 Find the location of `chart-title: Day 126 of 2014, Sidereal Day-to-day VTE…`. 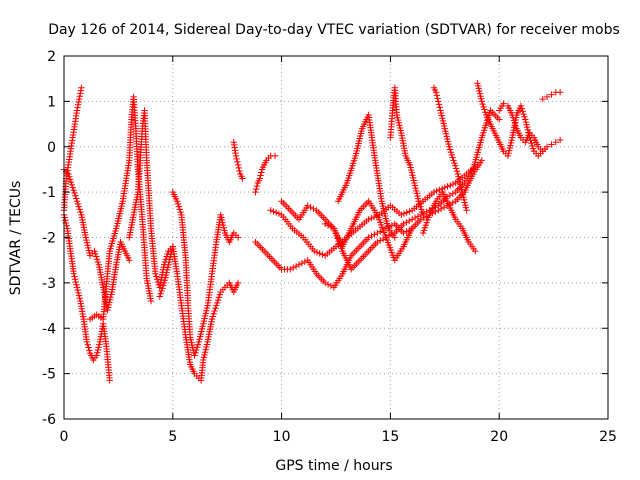

chart-title: Day 126 of 2014, Sidereal Day-to-day VTE… is located at coordinates (334, 30).